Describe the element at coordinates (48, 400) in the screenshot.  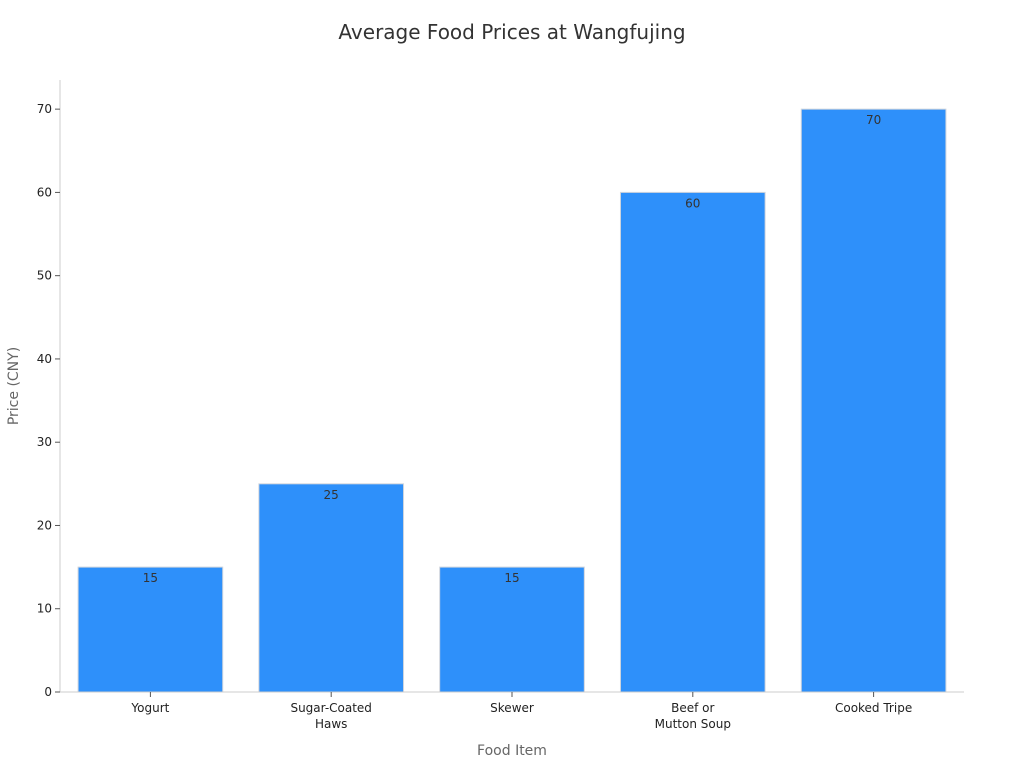
I see `y-ticks-group: 0 10 20 30 40 50 60 70` at that location.